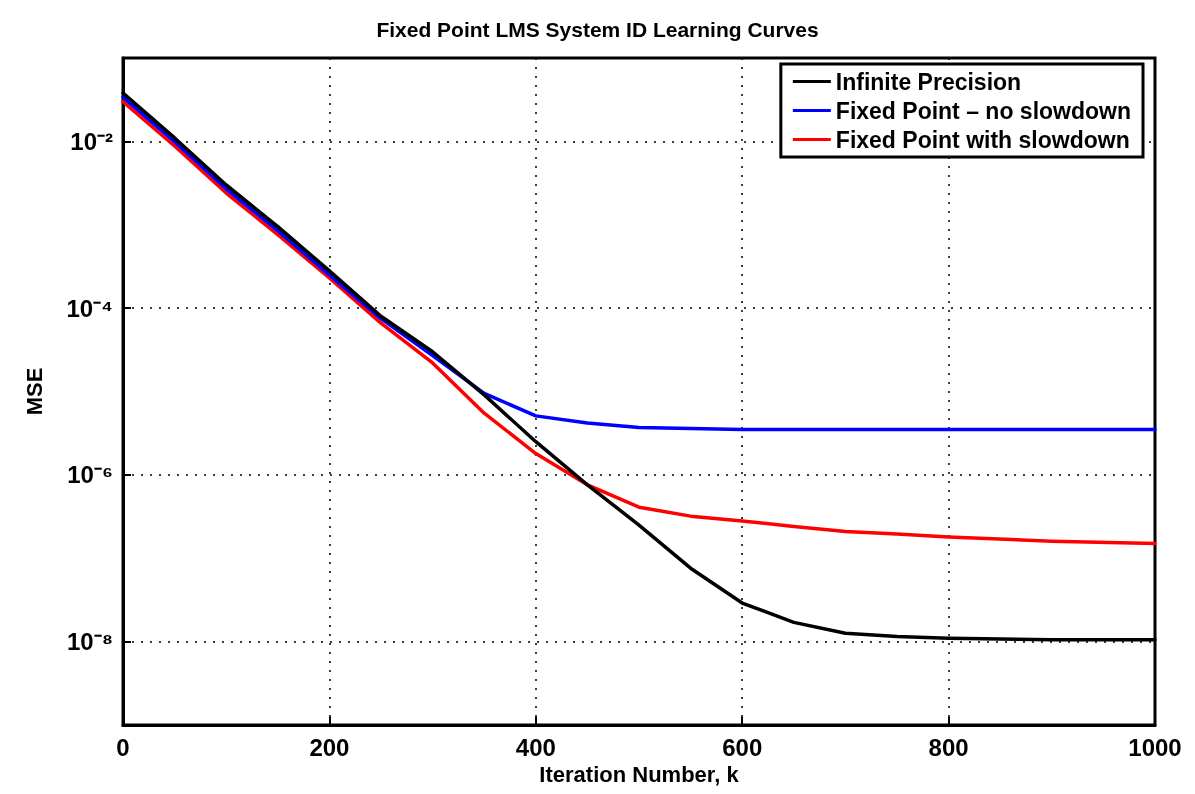  What do you see at coordinates (982, 139) in the screenshot?
I see `legend-label: Fixed Point with slowdown` at bounding box center [982, 139].